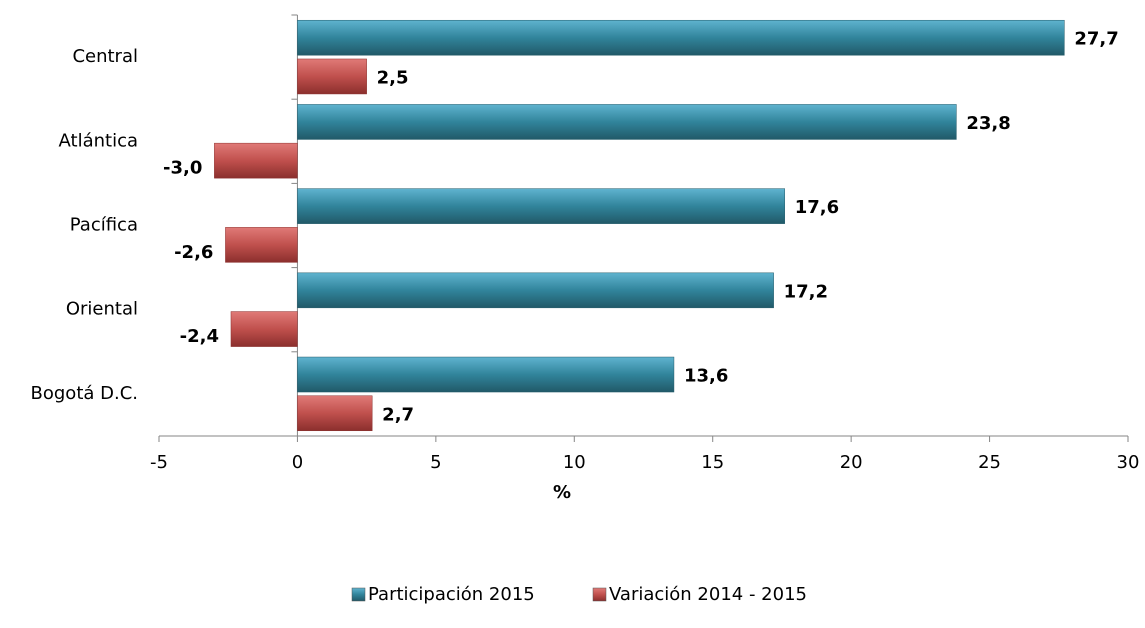  I want to click on x-tick-label: -5, so click(159, 462).